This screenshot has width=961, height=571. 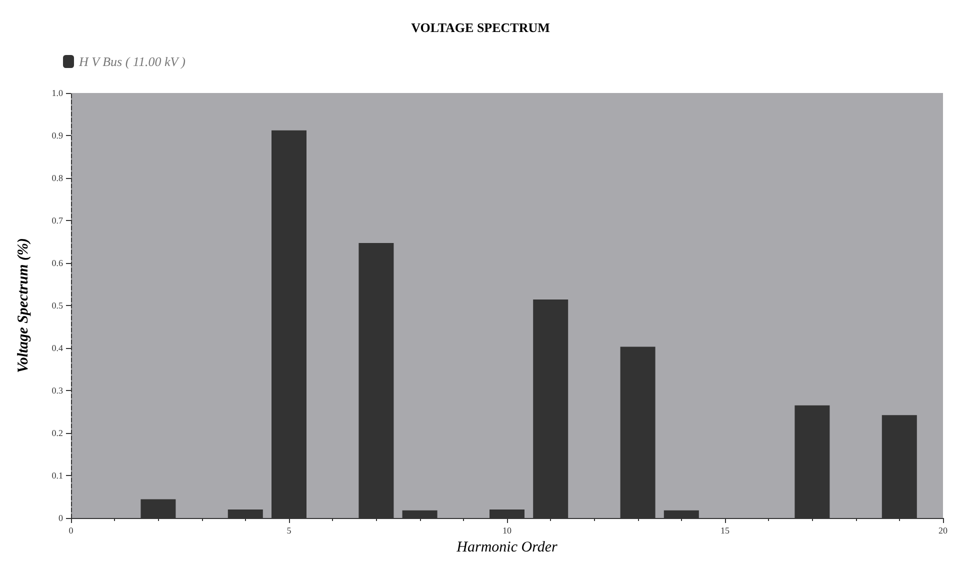 What do you see at coordinates (943, 531) in the screenshot?
I see `x-tick-label: 20` at bounding box center [943, 531].